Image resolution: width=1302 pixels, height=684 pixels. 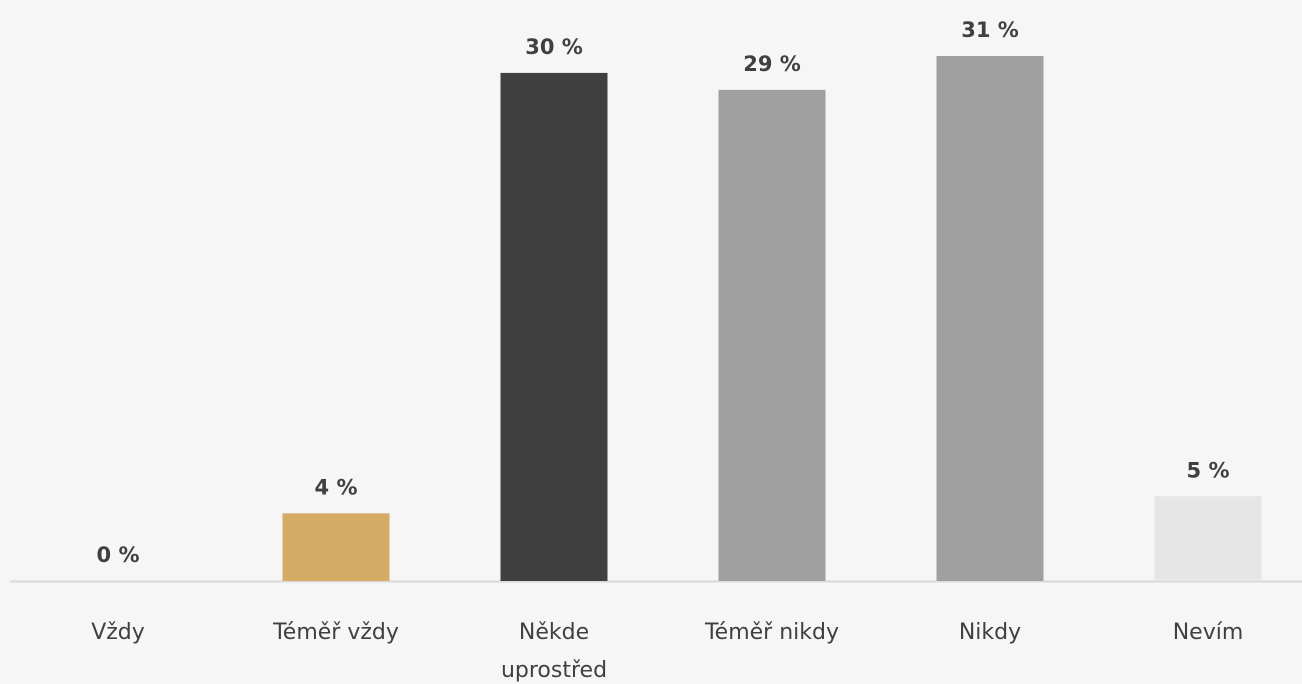 What do you see at coordinates (118, 632) in the screenshot?
I see `category-label-0: Vždy` at bounding box center [118, 632].